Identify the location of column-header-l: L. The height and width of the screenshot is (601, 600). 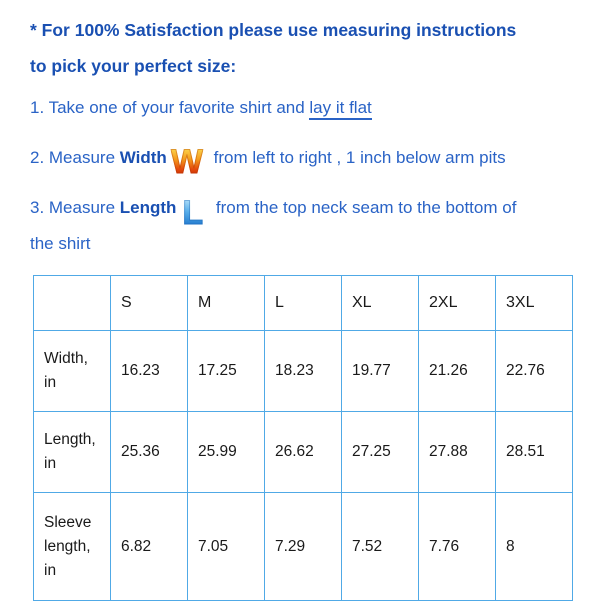
(303, 303).